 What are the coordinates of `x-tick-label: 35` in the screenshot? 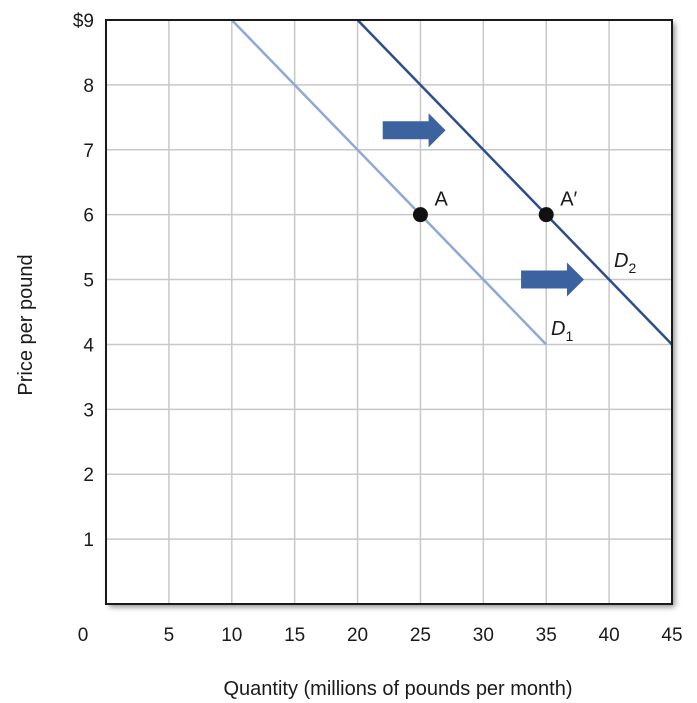 It's located at (546, 635).